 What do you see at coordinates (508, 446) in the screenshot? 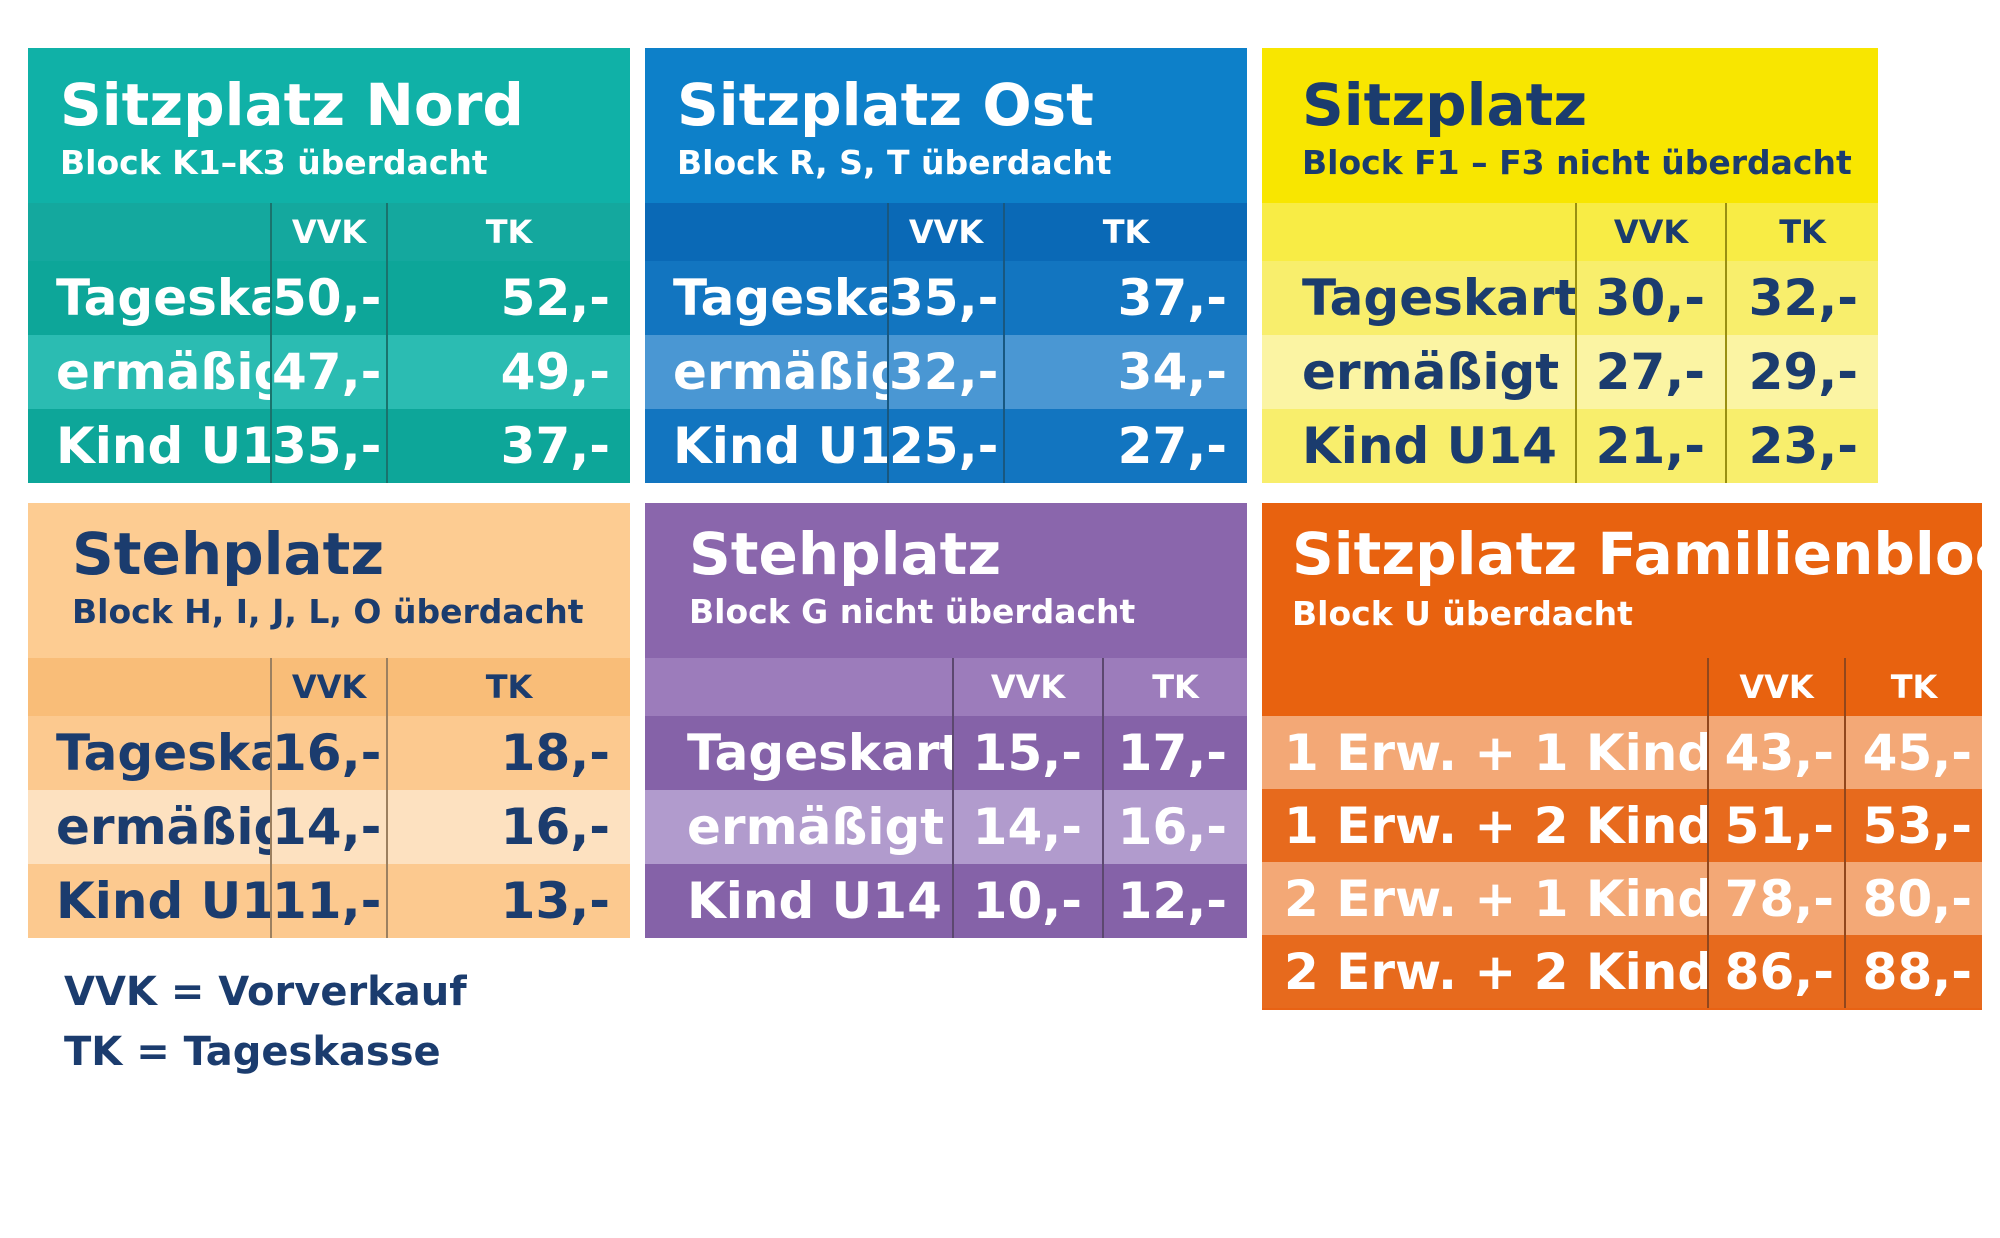
I see `price-tk: 37,-` at bounding box center [508, 446].